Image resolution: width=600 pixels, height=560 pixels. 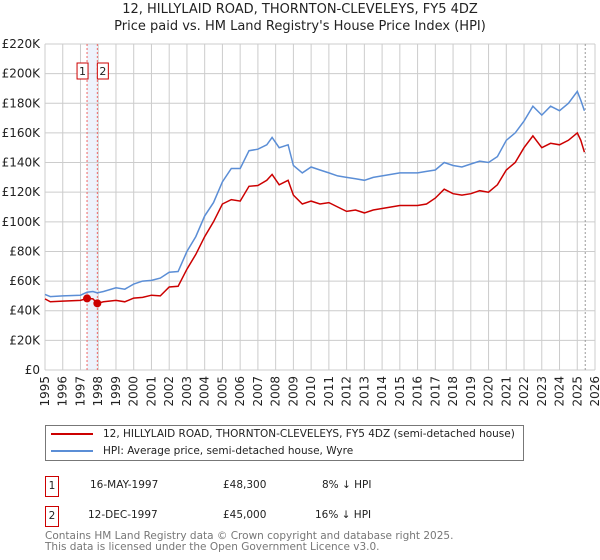 I want to click on x-tick-label: 2001, so click(x=151, y=391).